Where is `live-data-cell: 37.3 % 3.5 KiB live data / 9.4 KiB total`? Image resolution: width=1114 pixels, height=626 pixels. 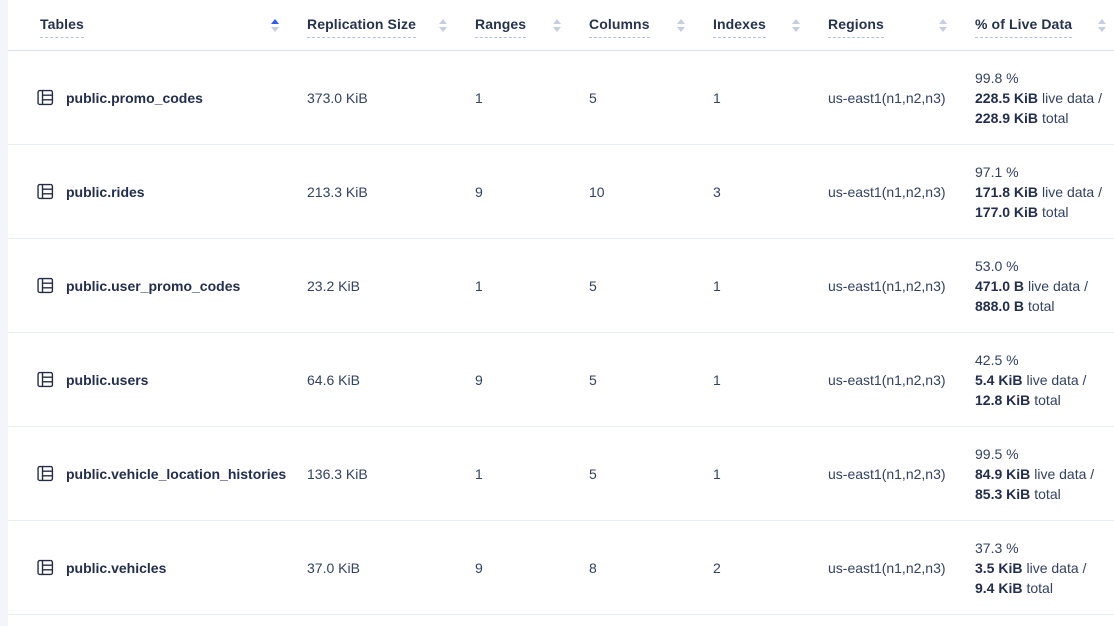 live-data-cell: 37.3 % 3.5 KiB live data / 9.4 KiB total is located at coordinates (1044, 567).